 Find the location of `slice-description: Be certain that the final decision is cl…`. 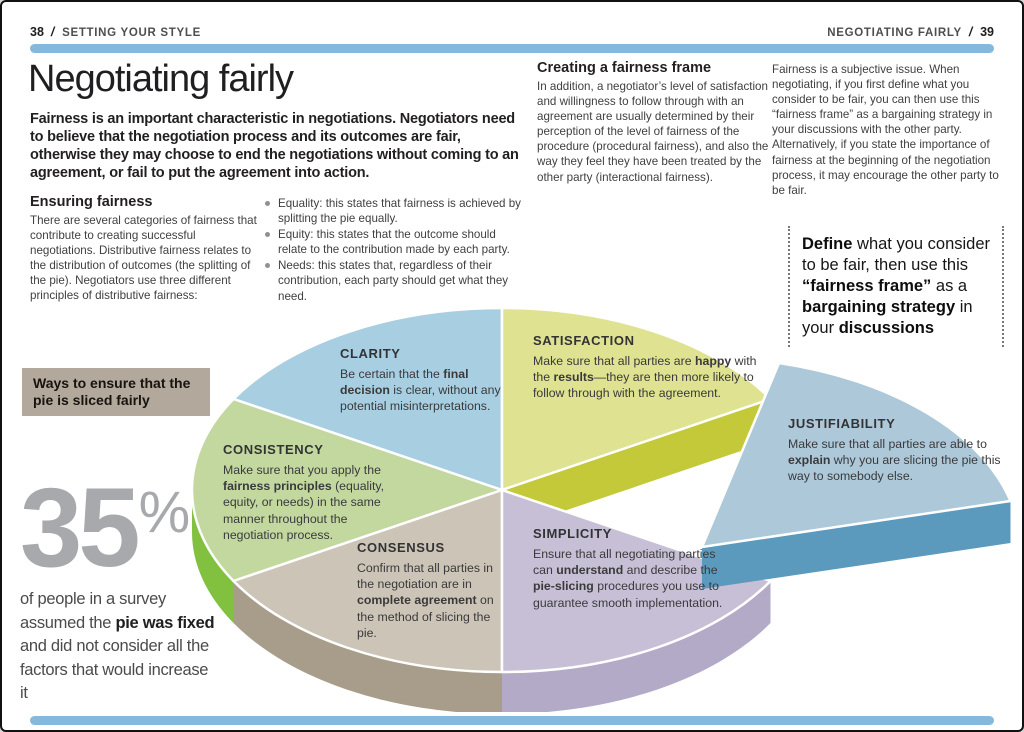

slice-description: Be certain that the final decision is cl… is located at coordinates (420, 390).